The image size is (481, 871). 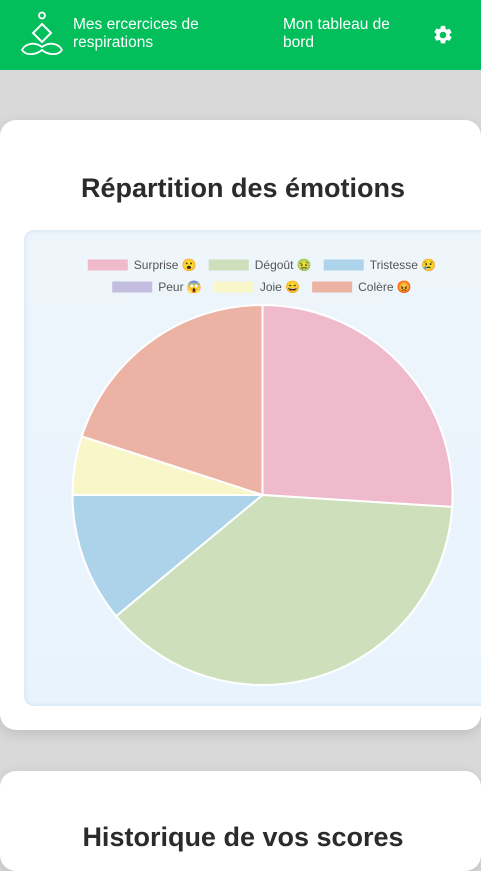 What do you see at coordinates (280, 287) in the screenshot?
I see `legend-label-4: Joie 😄` at bounding box center [280, 287].